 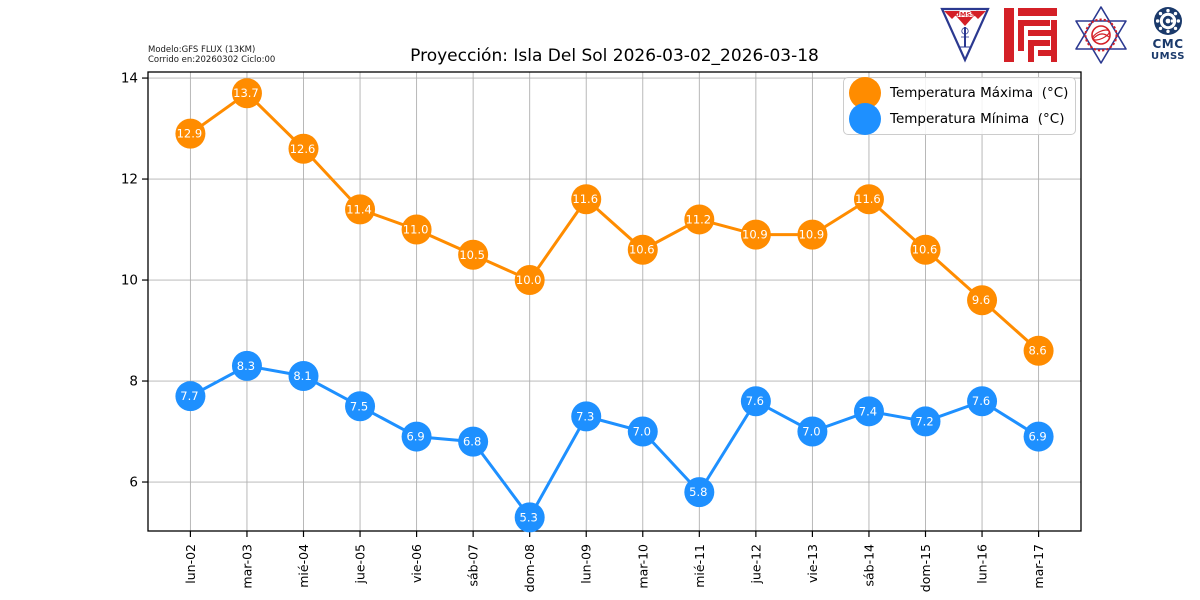 What do you see at coordinates (699, 566) in the screenshot?
I see `x-tick-label: mié-11` at bounding box center [699, 566].